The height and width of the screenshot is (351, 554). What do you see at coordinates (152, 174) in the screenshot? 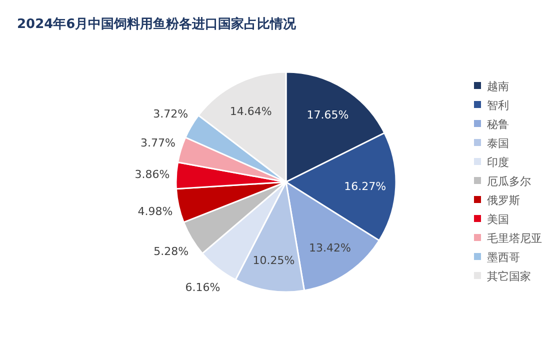
I see `data-label: 3.86%` at bounding box center [152, 174].